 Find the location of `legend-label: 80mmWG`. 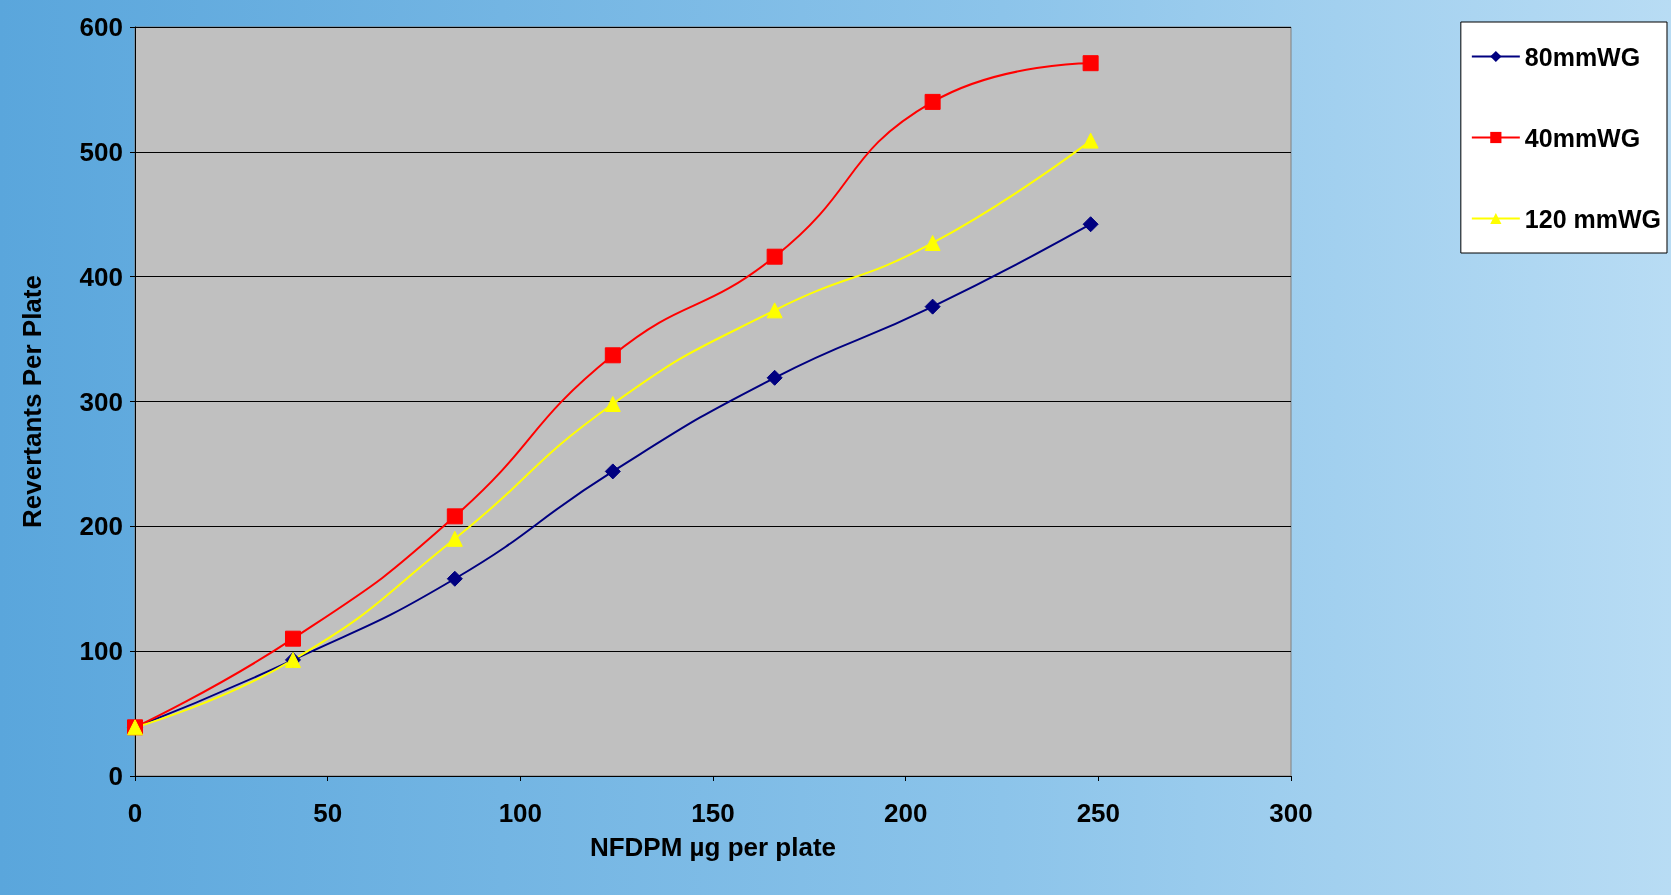

legend-label: 80mmWG is located at coordinates (1582, 56).